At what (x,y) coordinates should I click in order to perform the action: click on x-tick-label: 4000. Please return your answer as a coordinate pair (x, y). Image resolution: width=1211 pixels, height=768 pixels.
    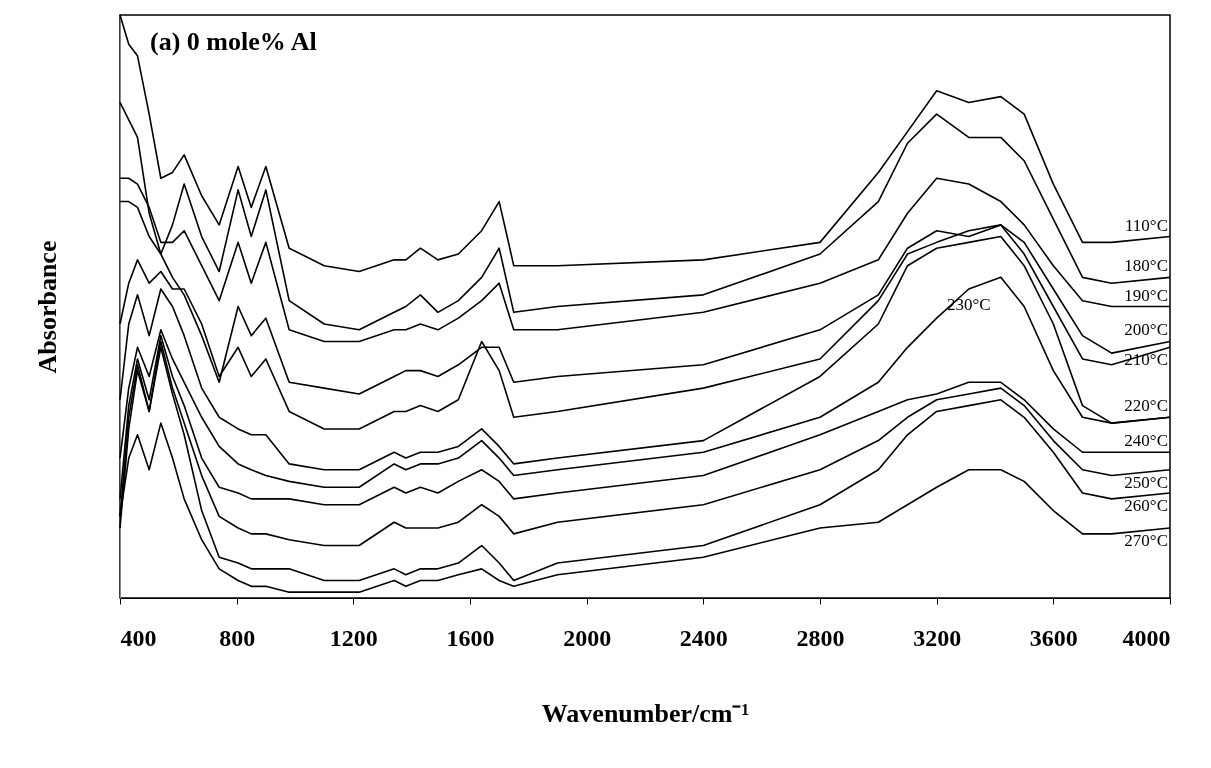
    Looking at the image, I should click on (1146, 637).